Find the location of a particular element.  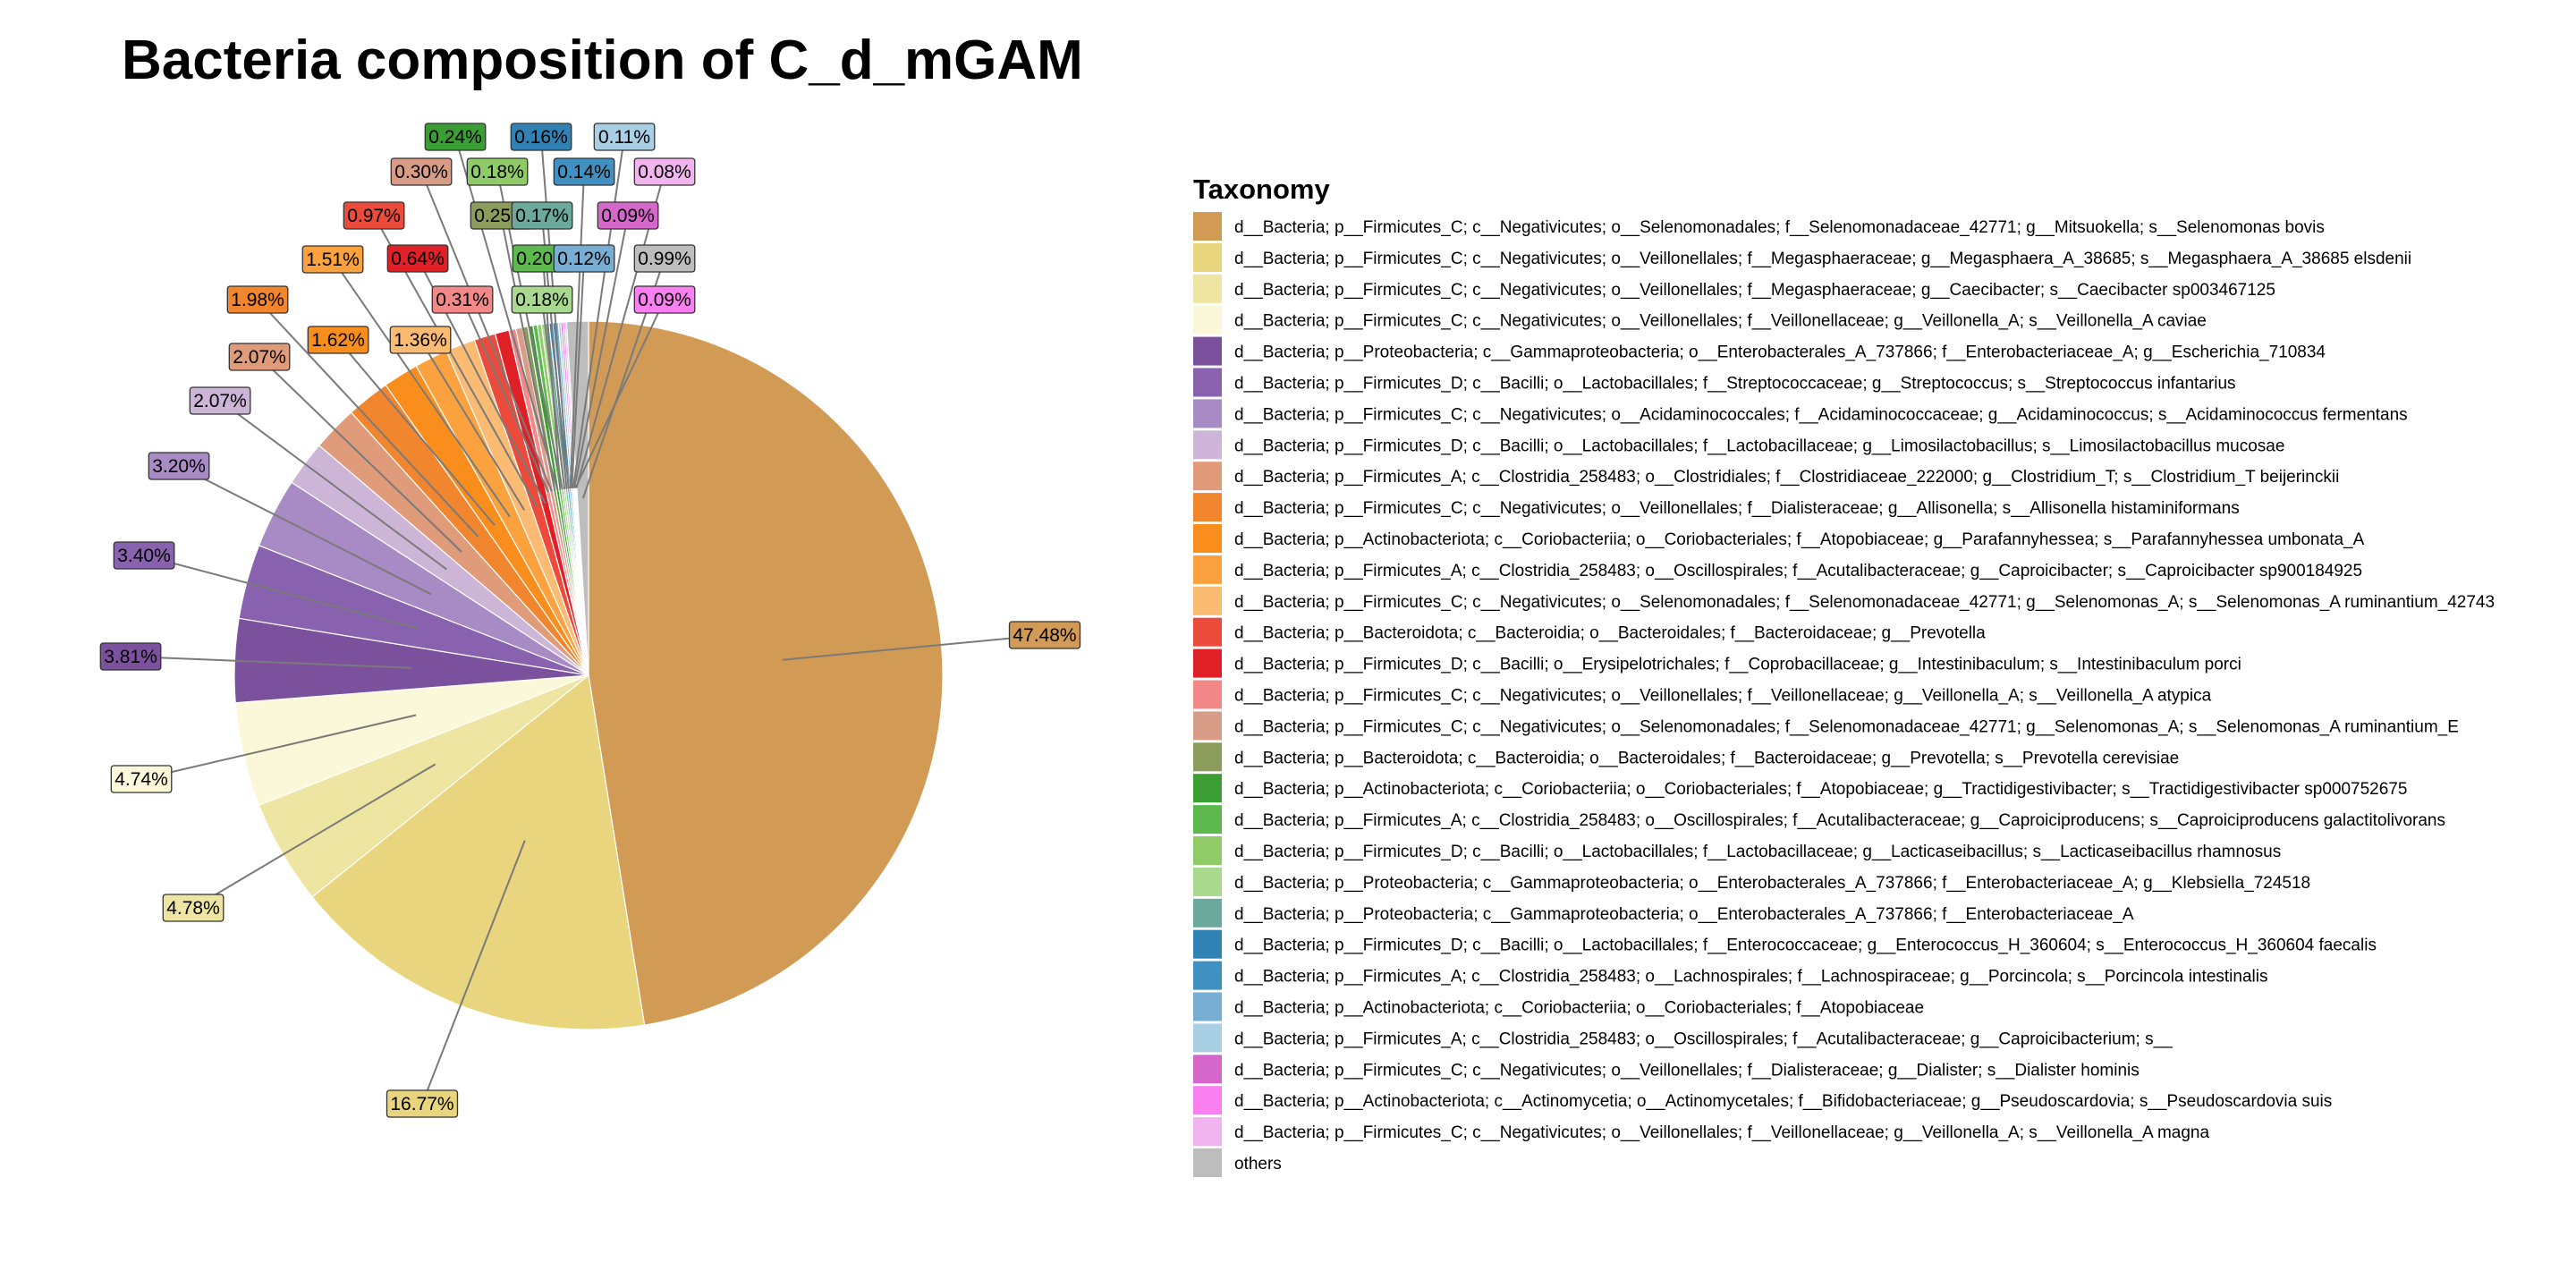

pie-label-text: 4.74% is located at coordinates (141, 779).